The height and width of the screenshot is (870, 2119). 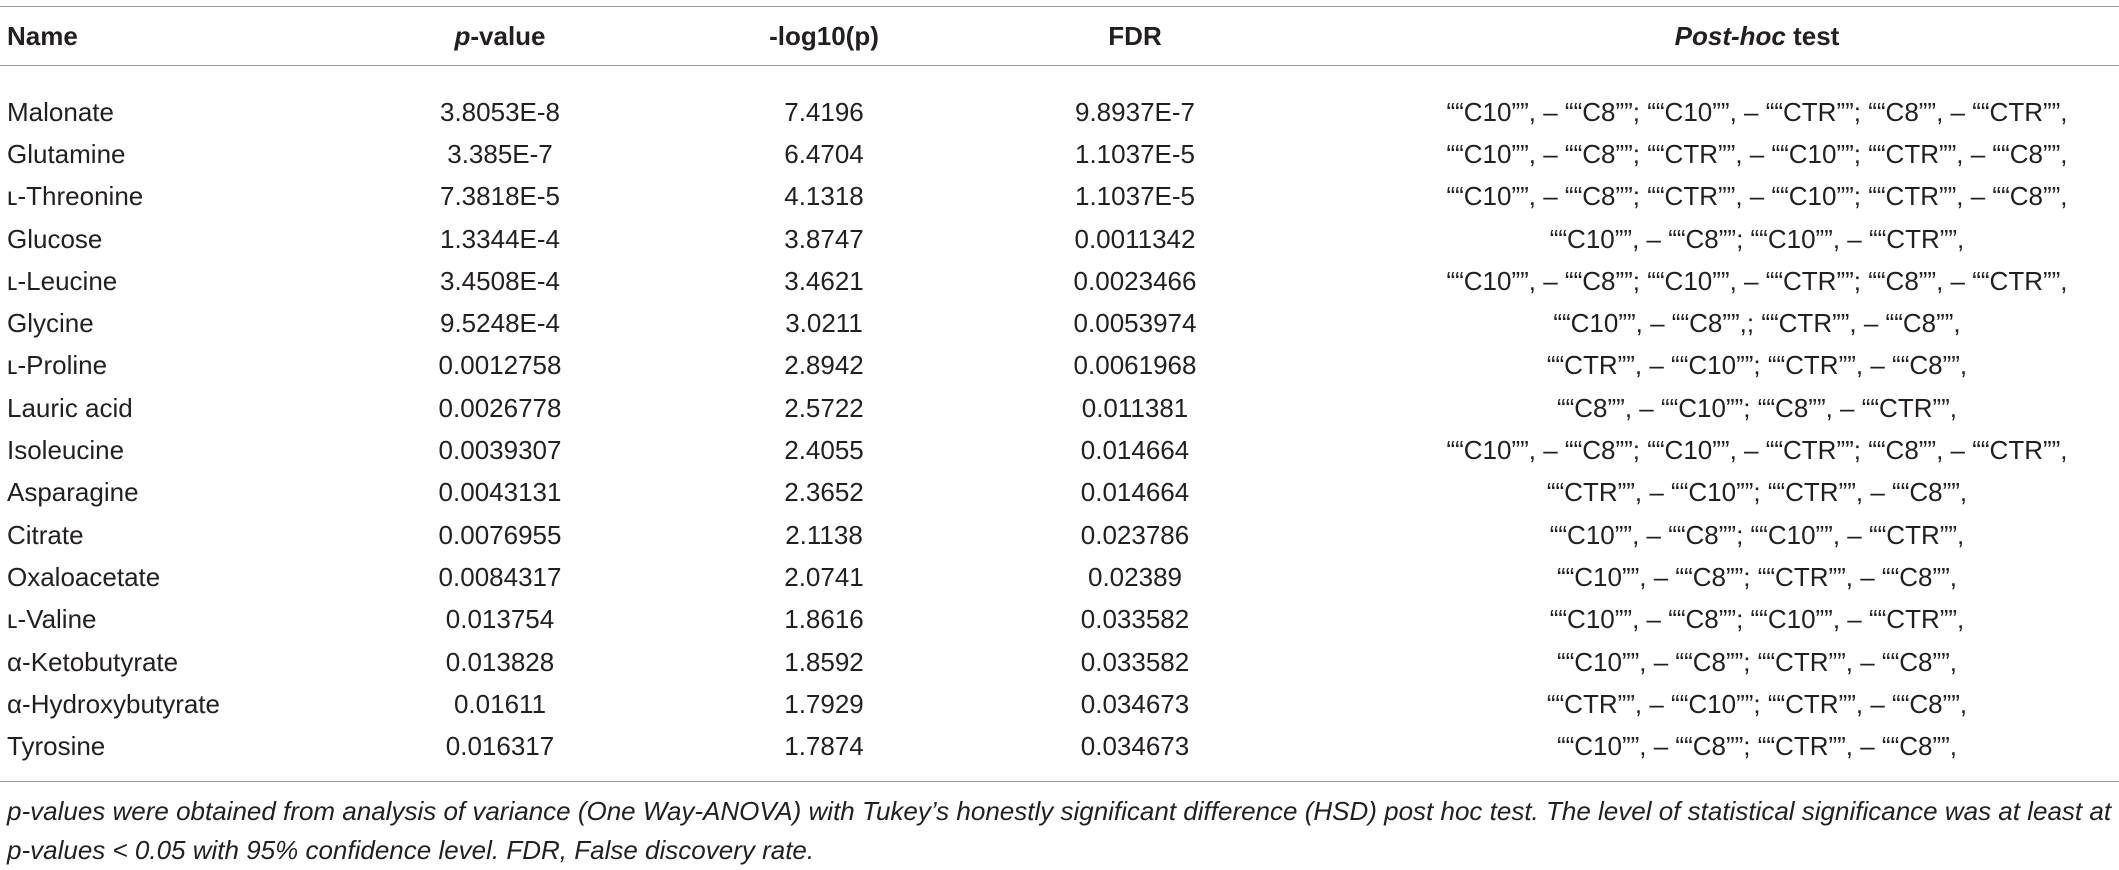 What do you see at coordinates (1059, 6) in the screenshot?
I see `top-rule` at bounding box center [1059, 6].